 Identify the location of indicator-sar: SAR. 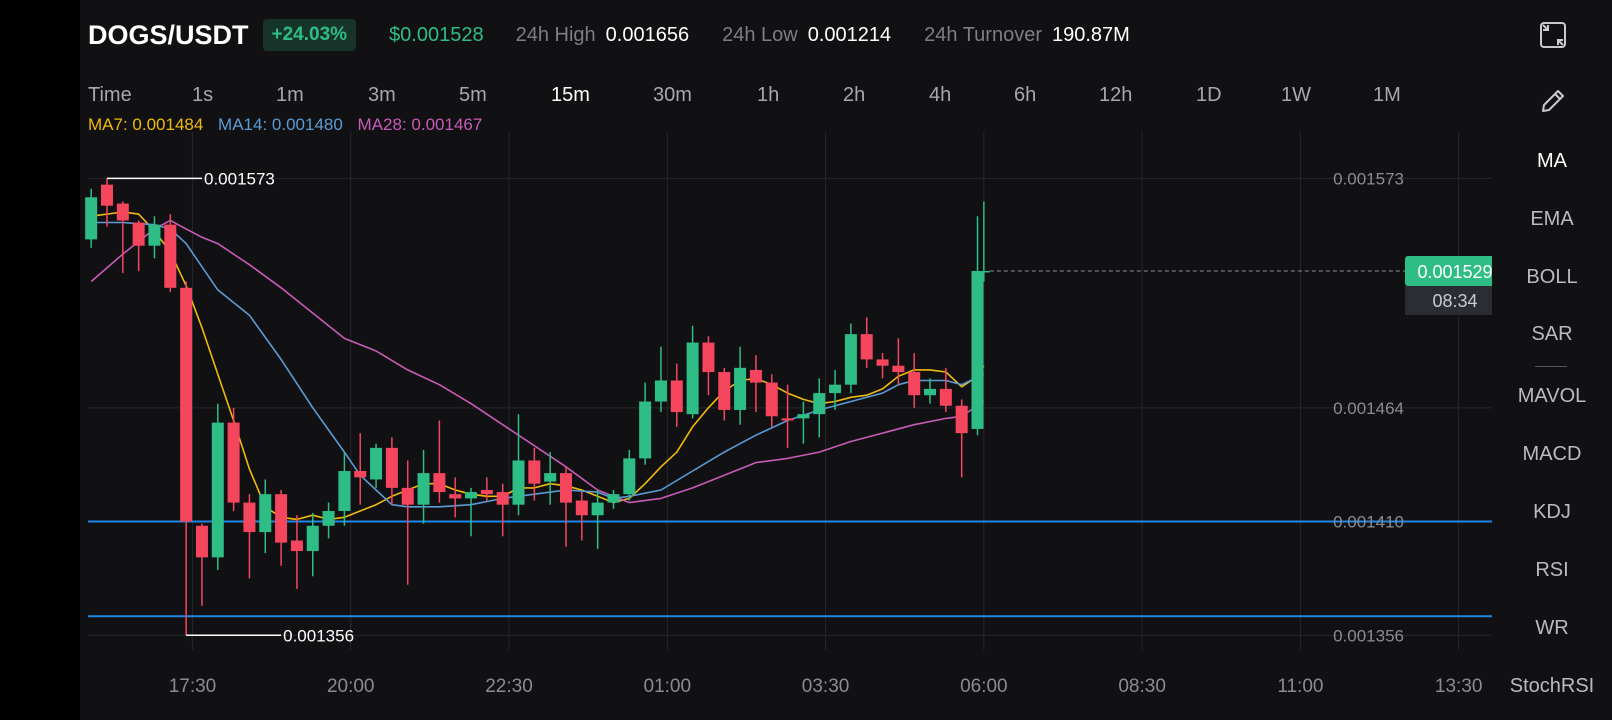
(1552, 334).